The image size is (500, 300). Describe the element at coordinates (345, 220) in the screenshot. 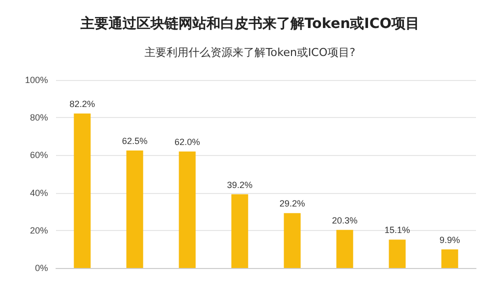

I see `data-label: 20.3%` at that location.